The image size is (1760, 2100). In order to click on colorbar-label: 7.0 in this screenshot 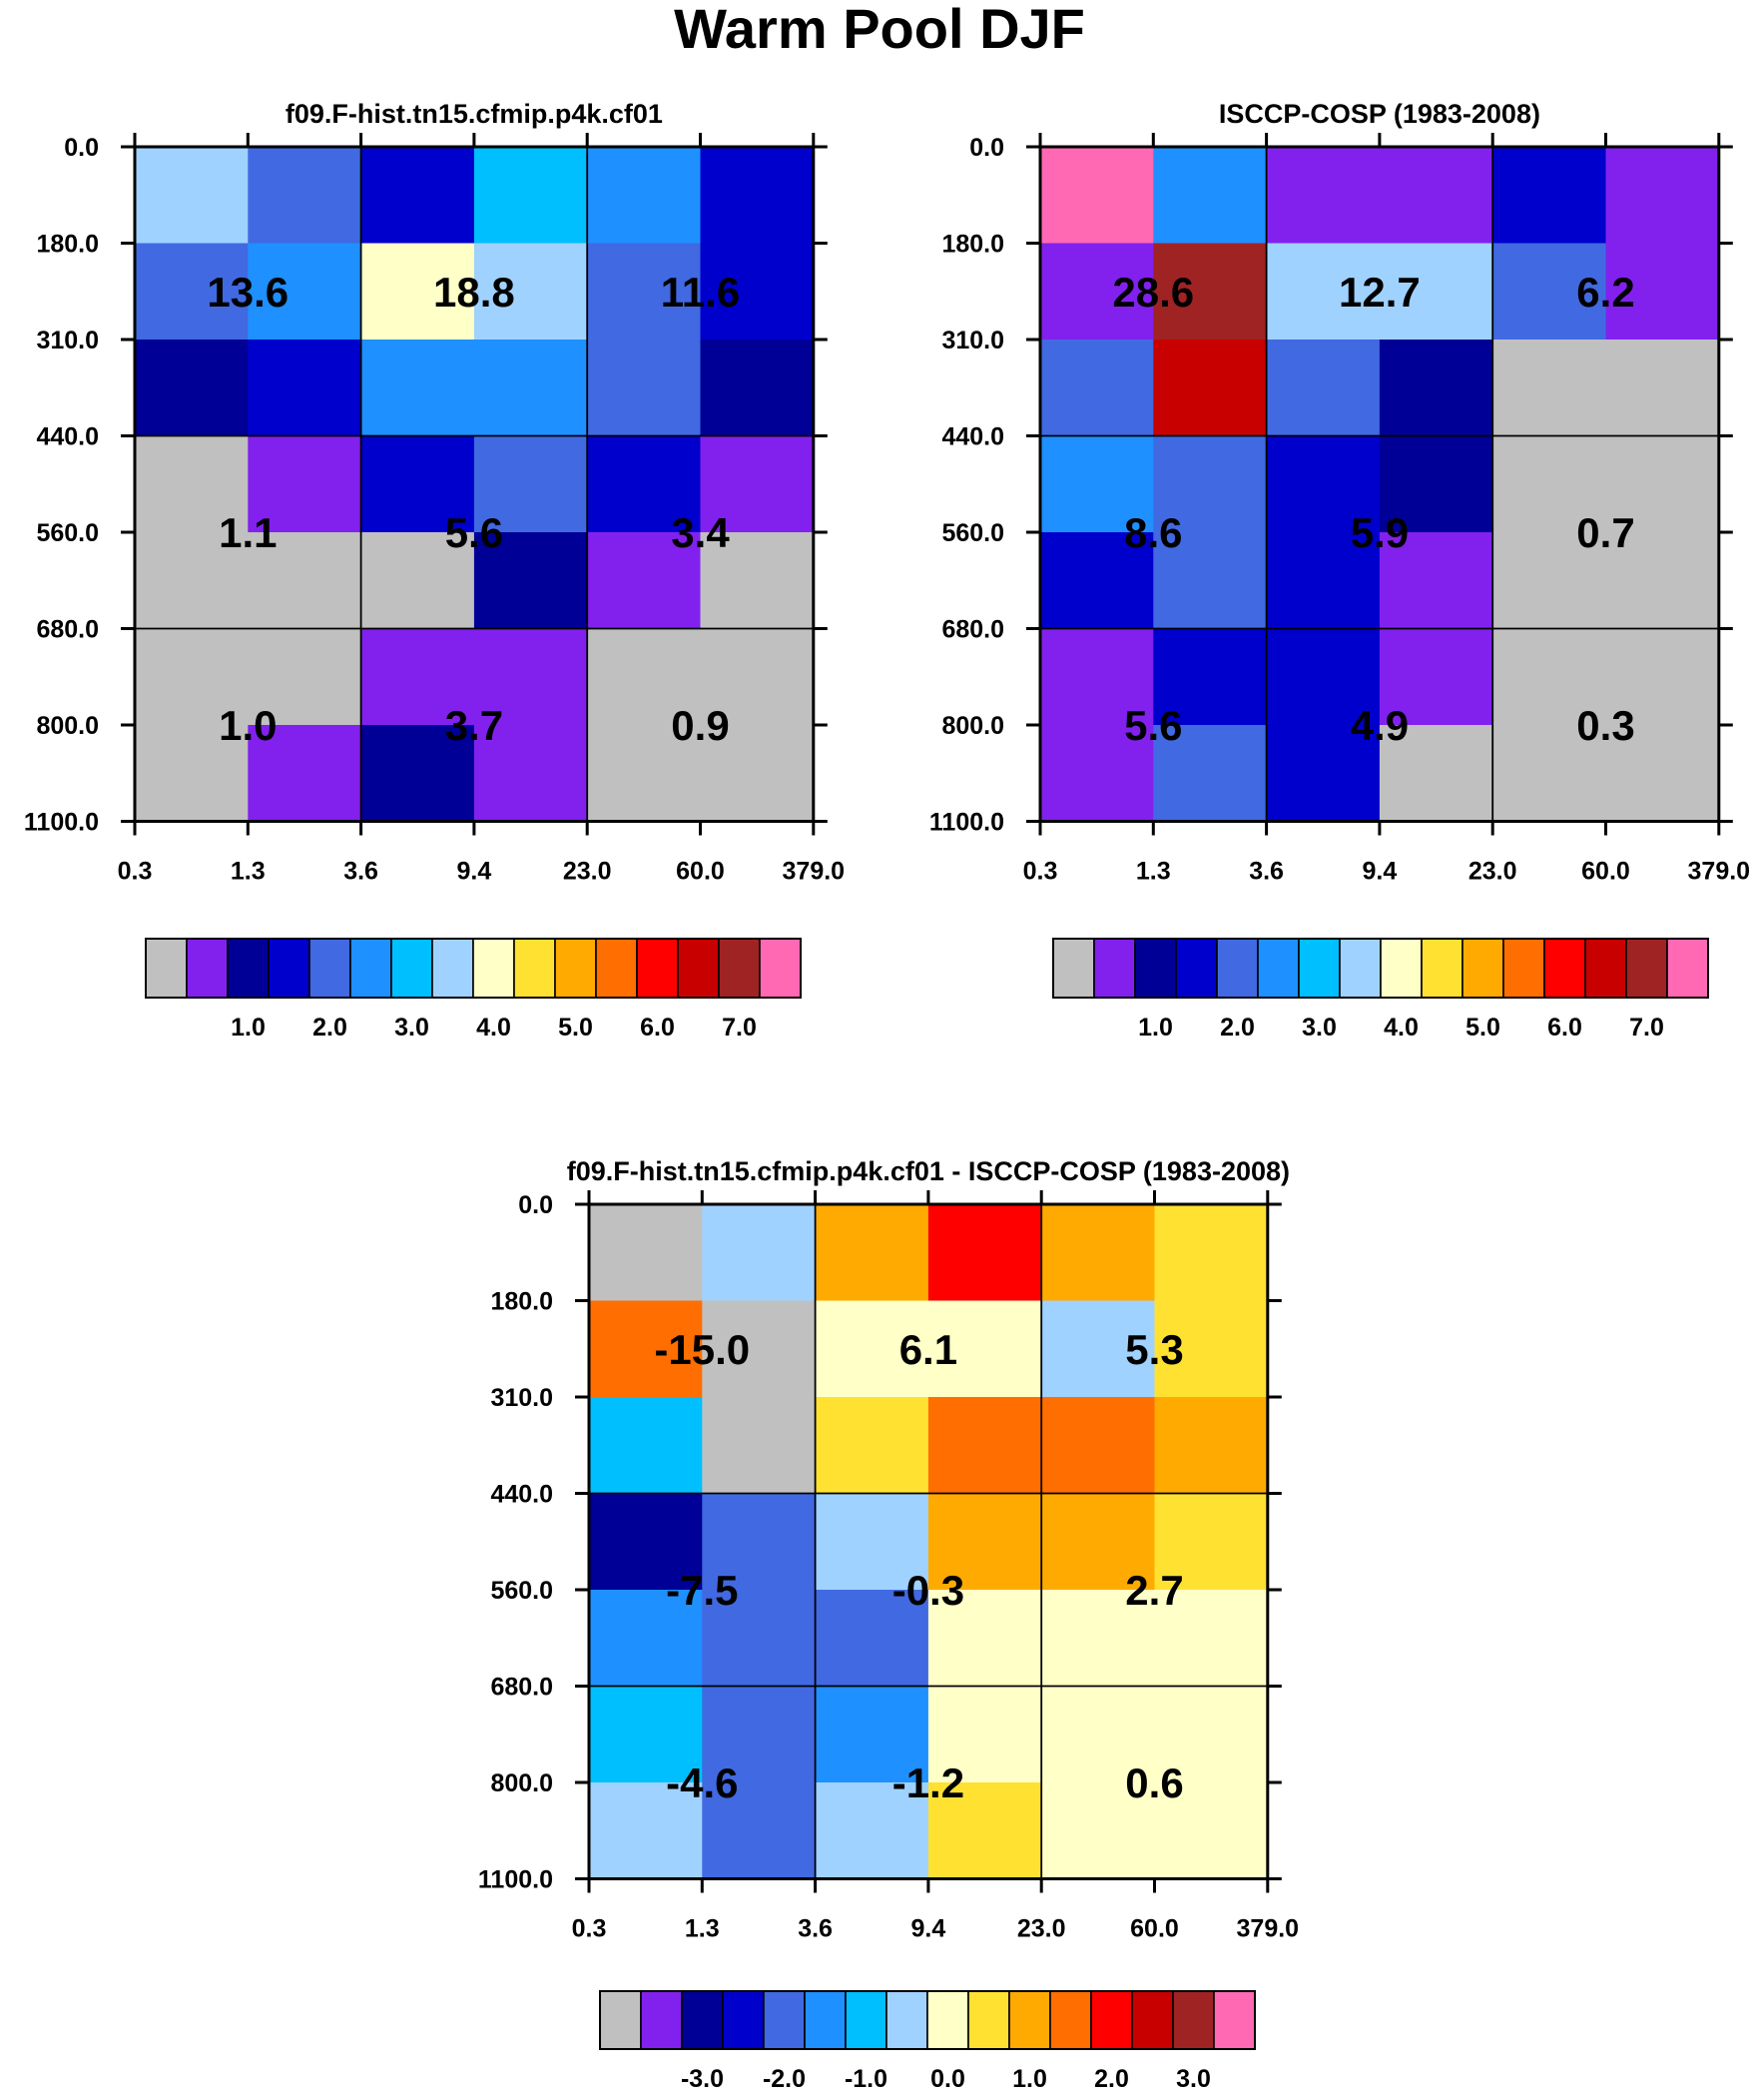, I will do `click(1646, 1028)`.